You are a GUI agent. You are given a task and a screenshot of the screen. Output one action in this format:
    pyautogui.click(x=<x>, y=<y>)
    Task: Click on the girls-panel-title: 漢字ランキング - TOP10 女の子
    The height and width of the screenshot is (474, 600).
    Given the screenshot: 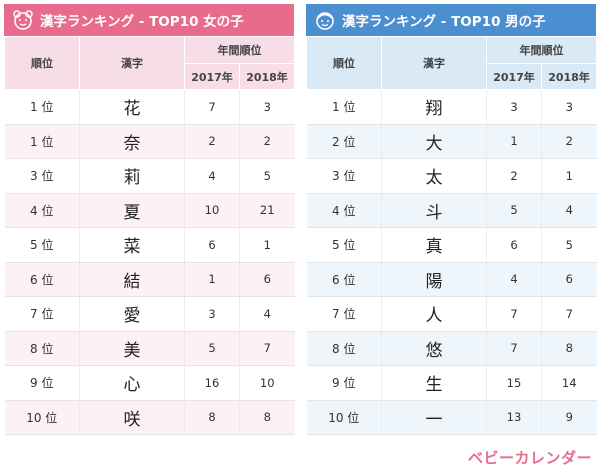 What is the action you would take?
    pyautogui.click(x=142, y=22)
    